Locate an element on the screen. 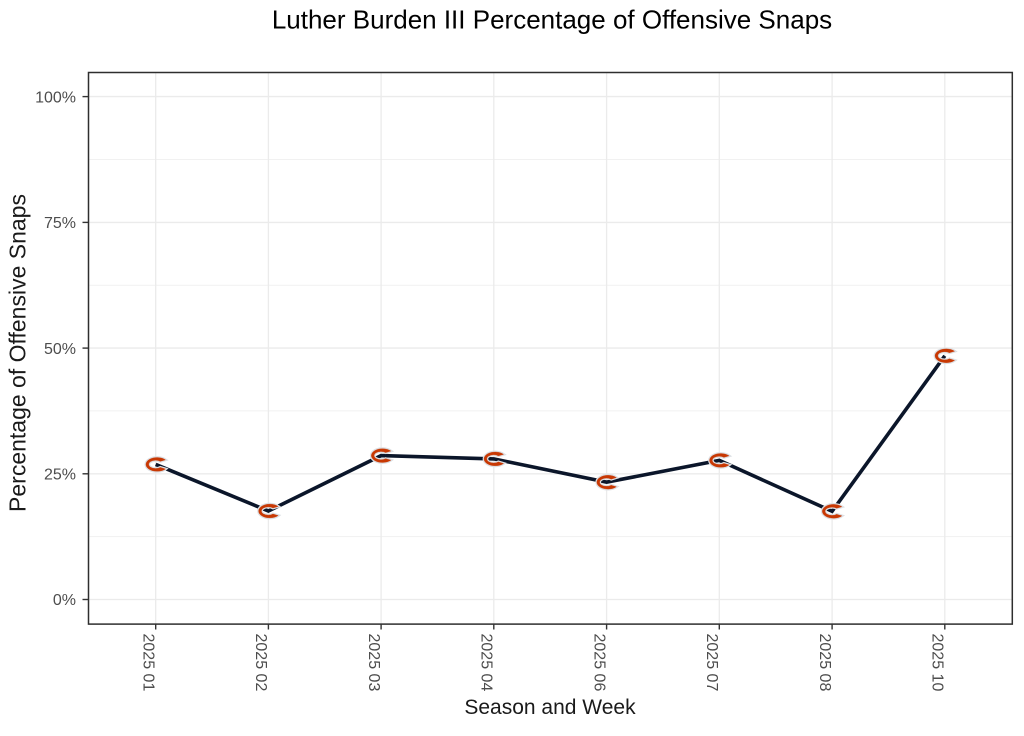 The image size is (1024, 736). svg-text: 2025 01 is located at coordinates (148, 663).